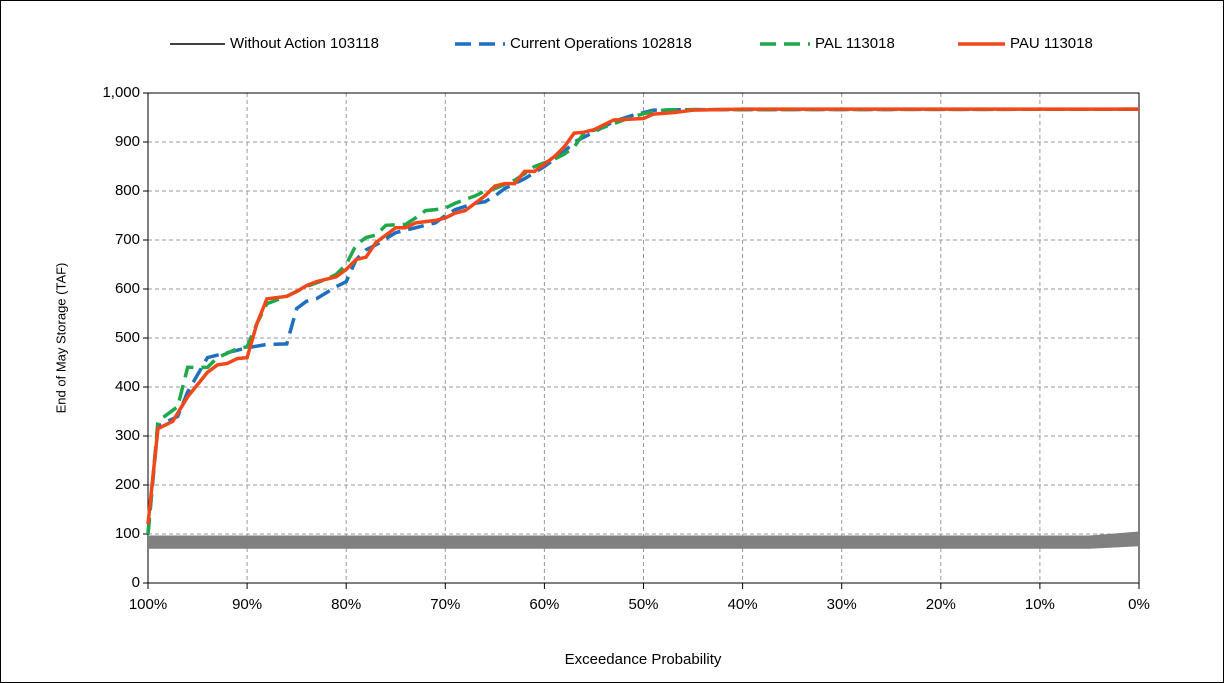  What do you see at coordinates (127, 533) in the screenshot?
I see `y-tick-label: 100` at bounding box center [127, 533].